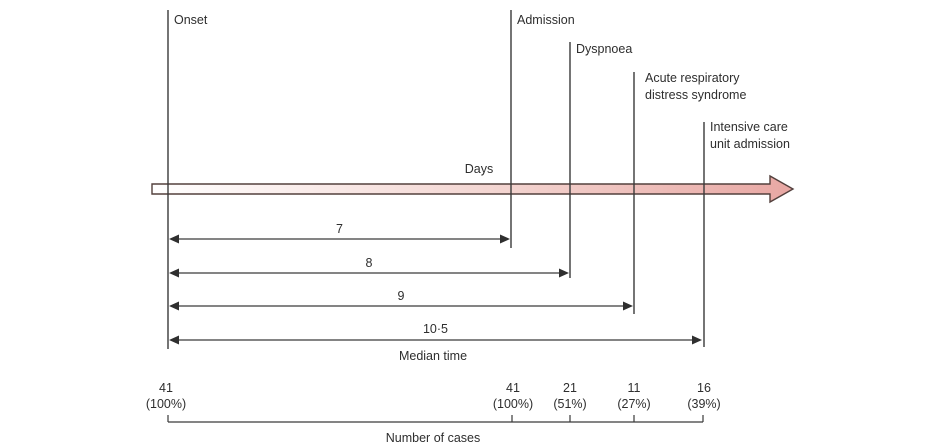  I want to click on event-label-ards-line1: Acute respiratory, so click(692, 78).